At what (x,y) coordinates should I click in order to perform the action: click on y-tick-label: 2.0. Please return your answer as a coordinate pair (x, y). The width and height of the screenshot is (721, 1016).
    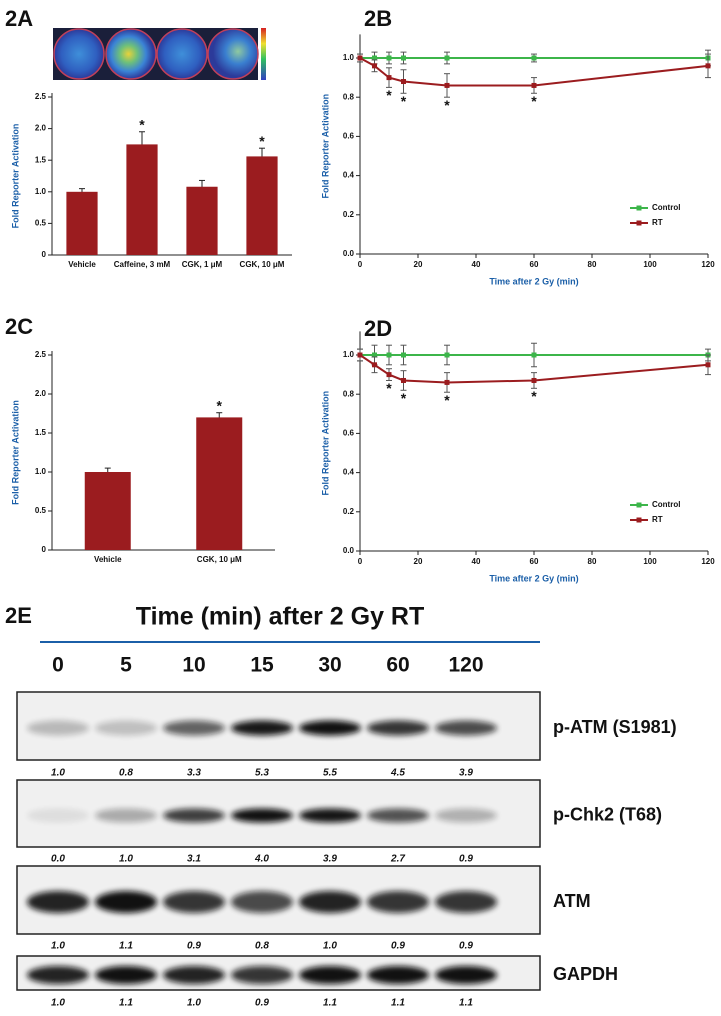
    Looking at the image, I should click on (41, 393).